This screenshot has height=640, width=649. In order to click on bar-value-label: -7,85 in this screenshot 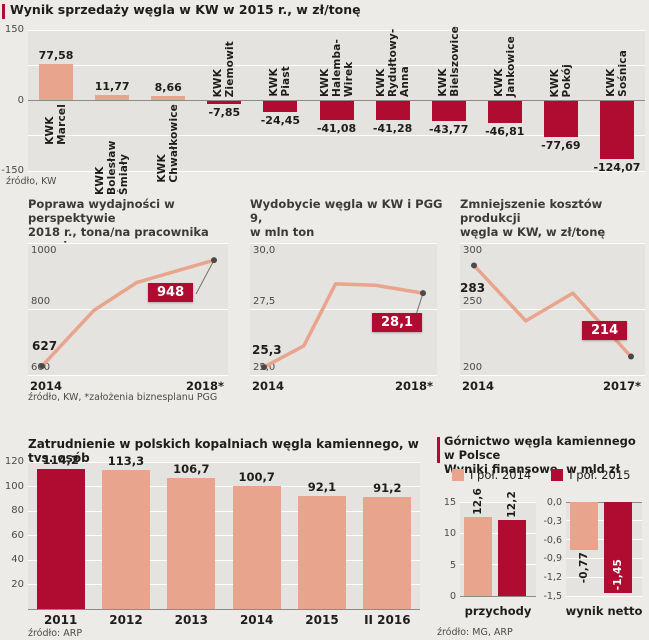, I will do `click(224, 113)`.